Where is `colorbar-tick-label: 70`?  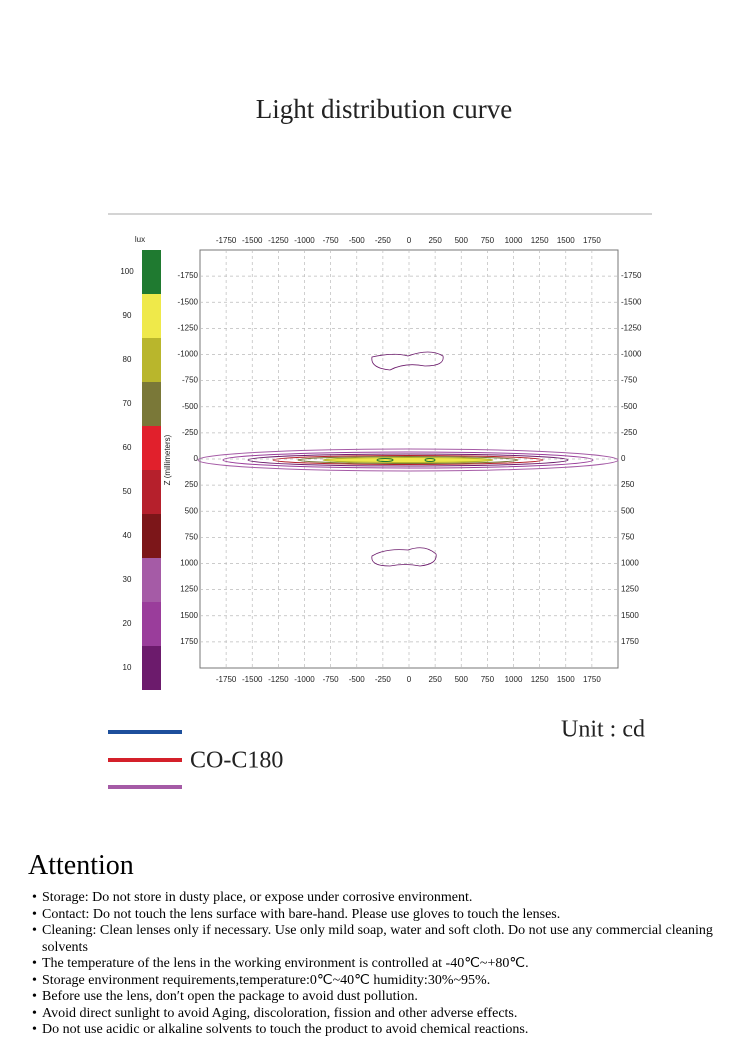
colorbar-tick-label: 70 is located at coordinates (127, 403).